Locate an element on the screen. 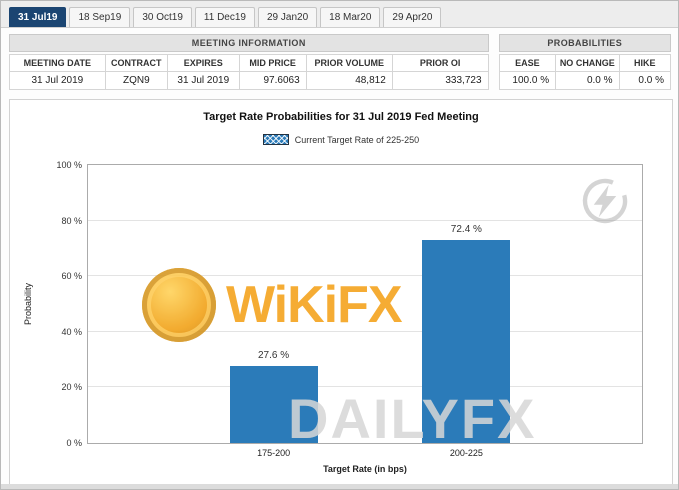 Image resolution: width=679 pixels, height=490 pixels. col-prior-volume: PRIOR VOLUME is located at coordinates (349, 63).